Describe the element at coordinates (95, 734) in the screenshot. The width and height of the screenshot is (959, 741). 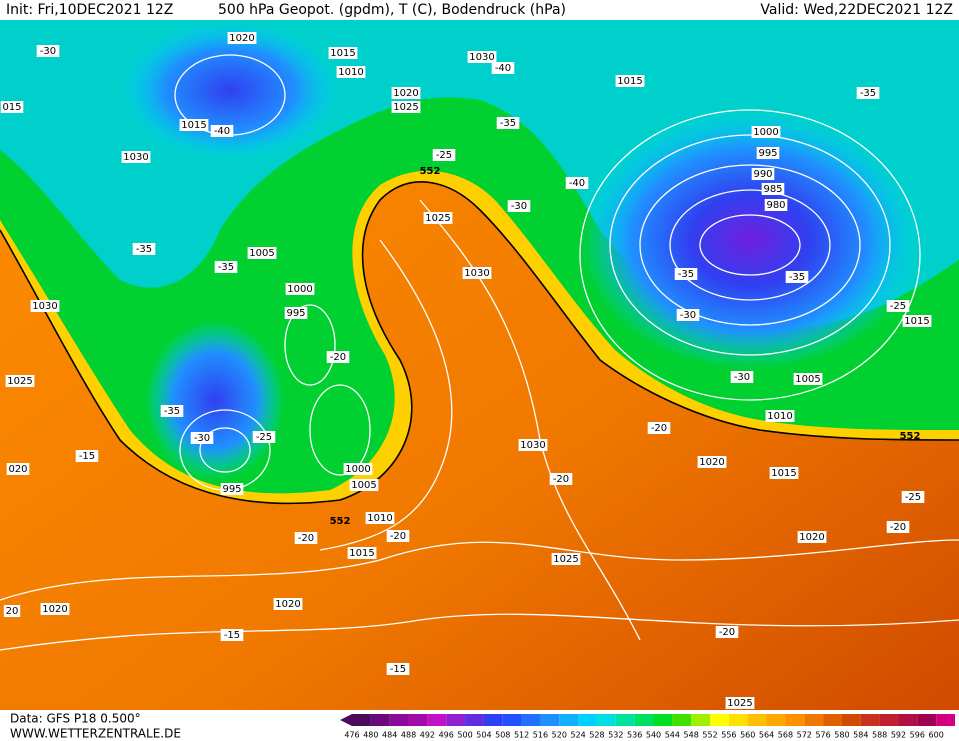
I see `website: WWW.WETTERZENTRALE.DE` at that location.